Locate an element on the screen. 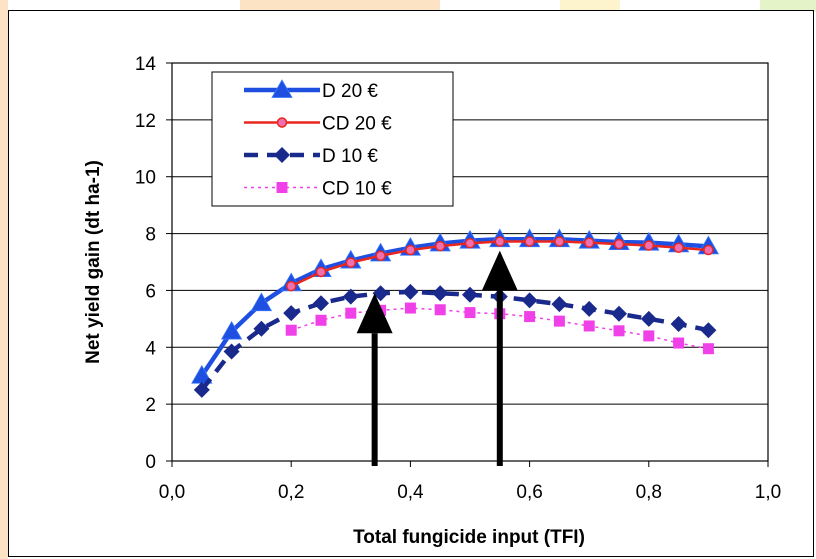  series-d-10- is located at coordinates (455, 340).